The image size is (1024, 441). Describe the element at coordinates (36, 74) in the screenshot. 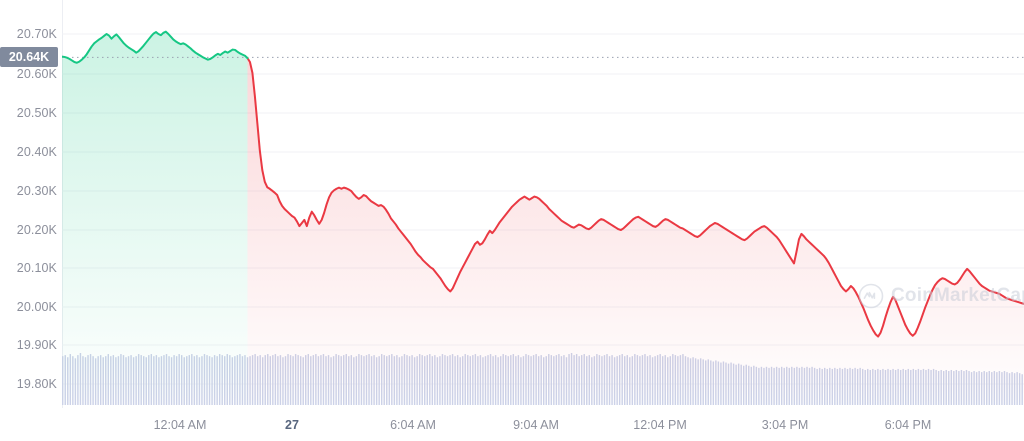

I see `y-axis-tick-label: 20.60K` at that location.